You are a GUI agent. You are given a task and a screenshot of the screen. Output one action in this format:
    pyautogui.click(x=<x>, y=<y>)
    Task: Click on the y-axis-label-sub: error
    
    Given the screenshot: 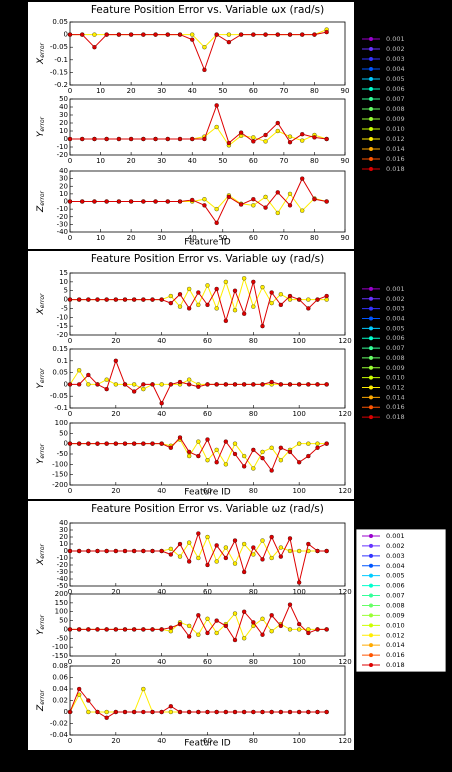 What is the action you would take?
    pyautogui.click(x=42, y=621)
    